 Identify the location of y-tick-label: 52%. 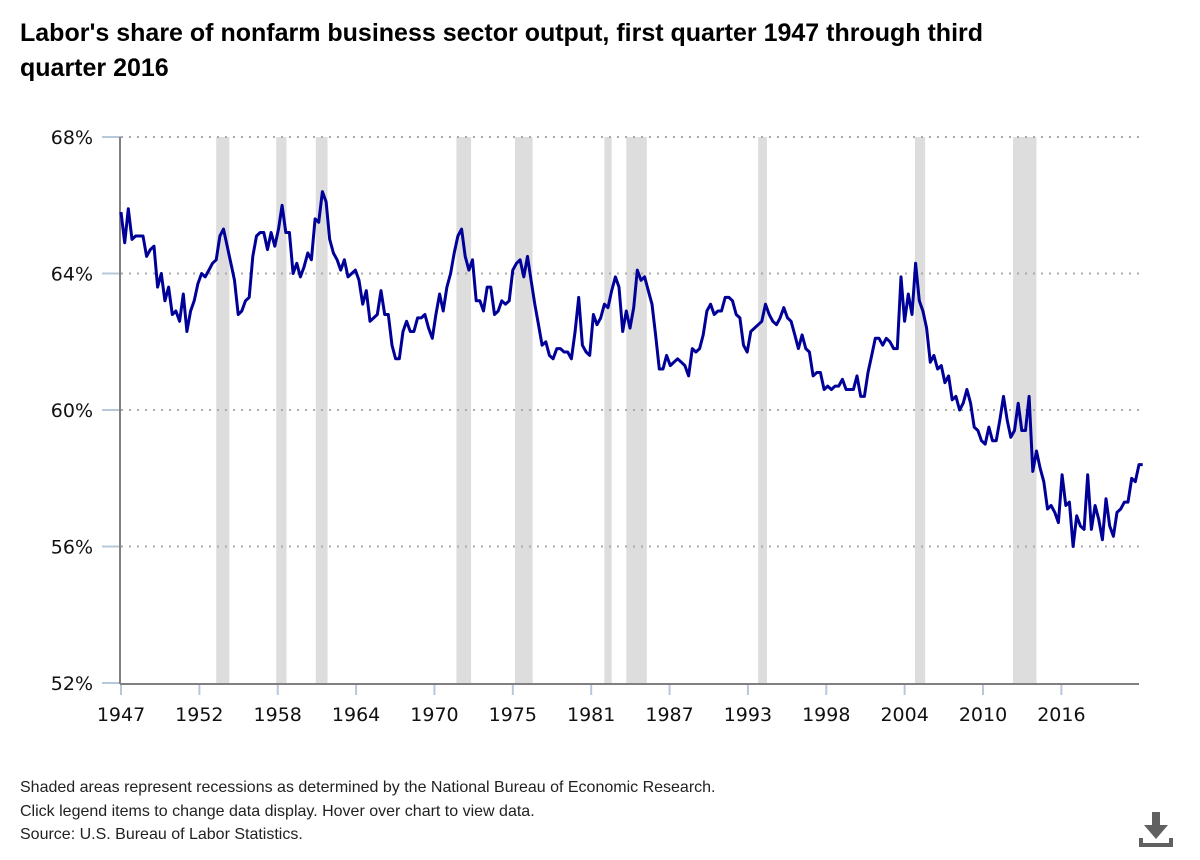
(72, 684).